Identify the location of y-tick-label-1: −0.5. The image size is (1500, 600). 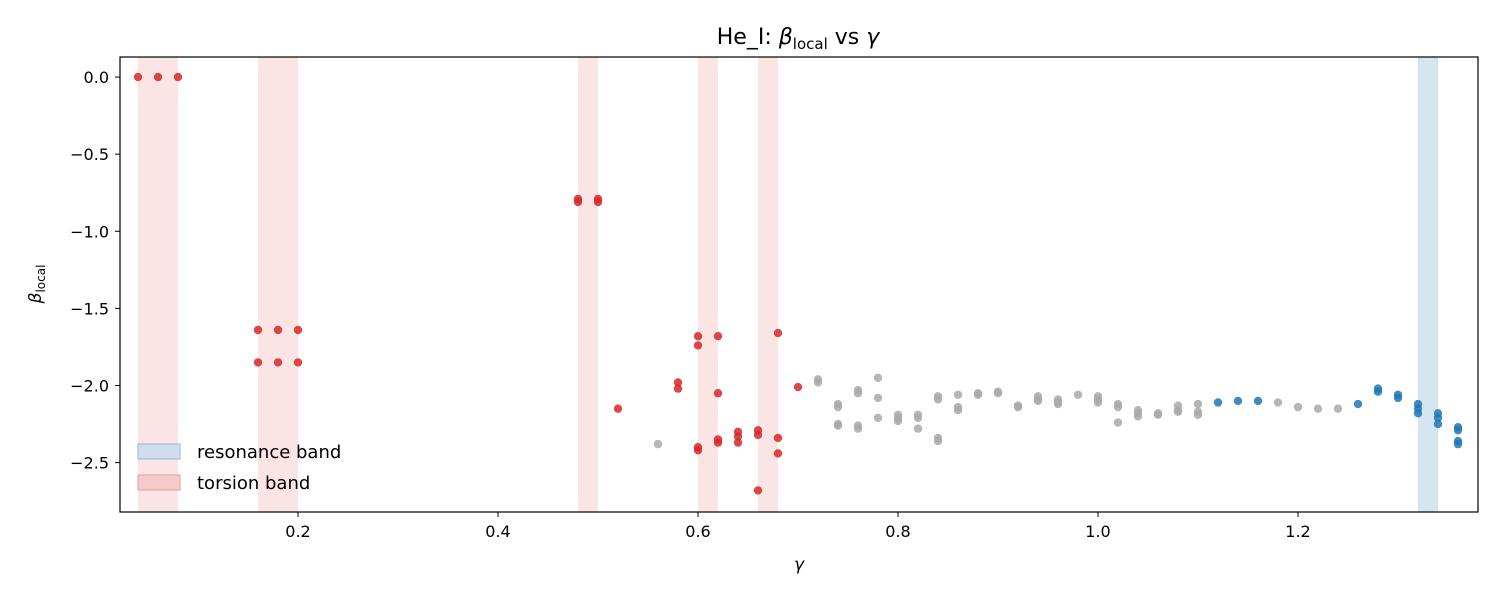
(89, 154).